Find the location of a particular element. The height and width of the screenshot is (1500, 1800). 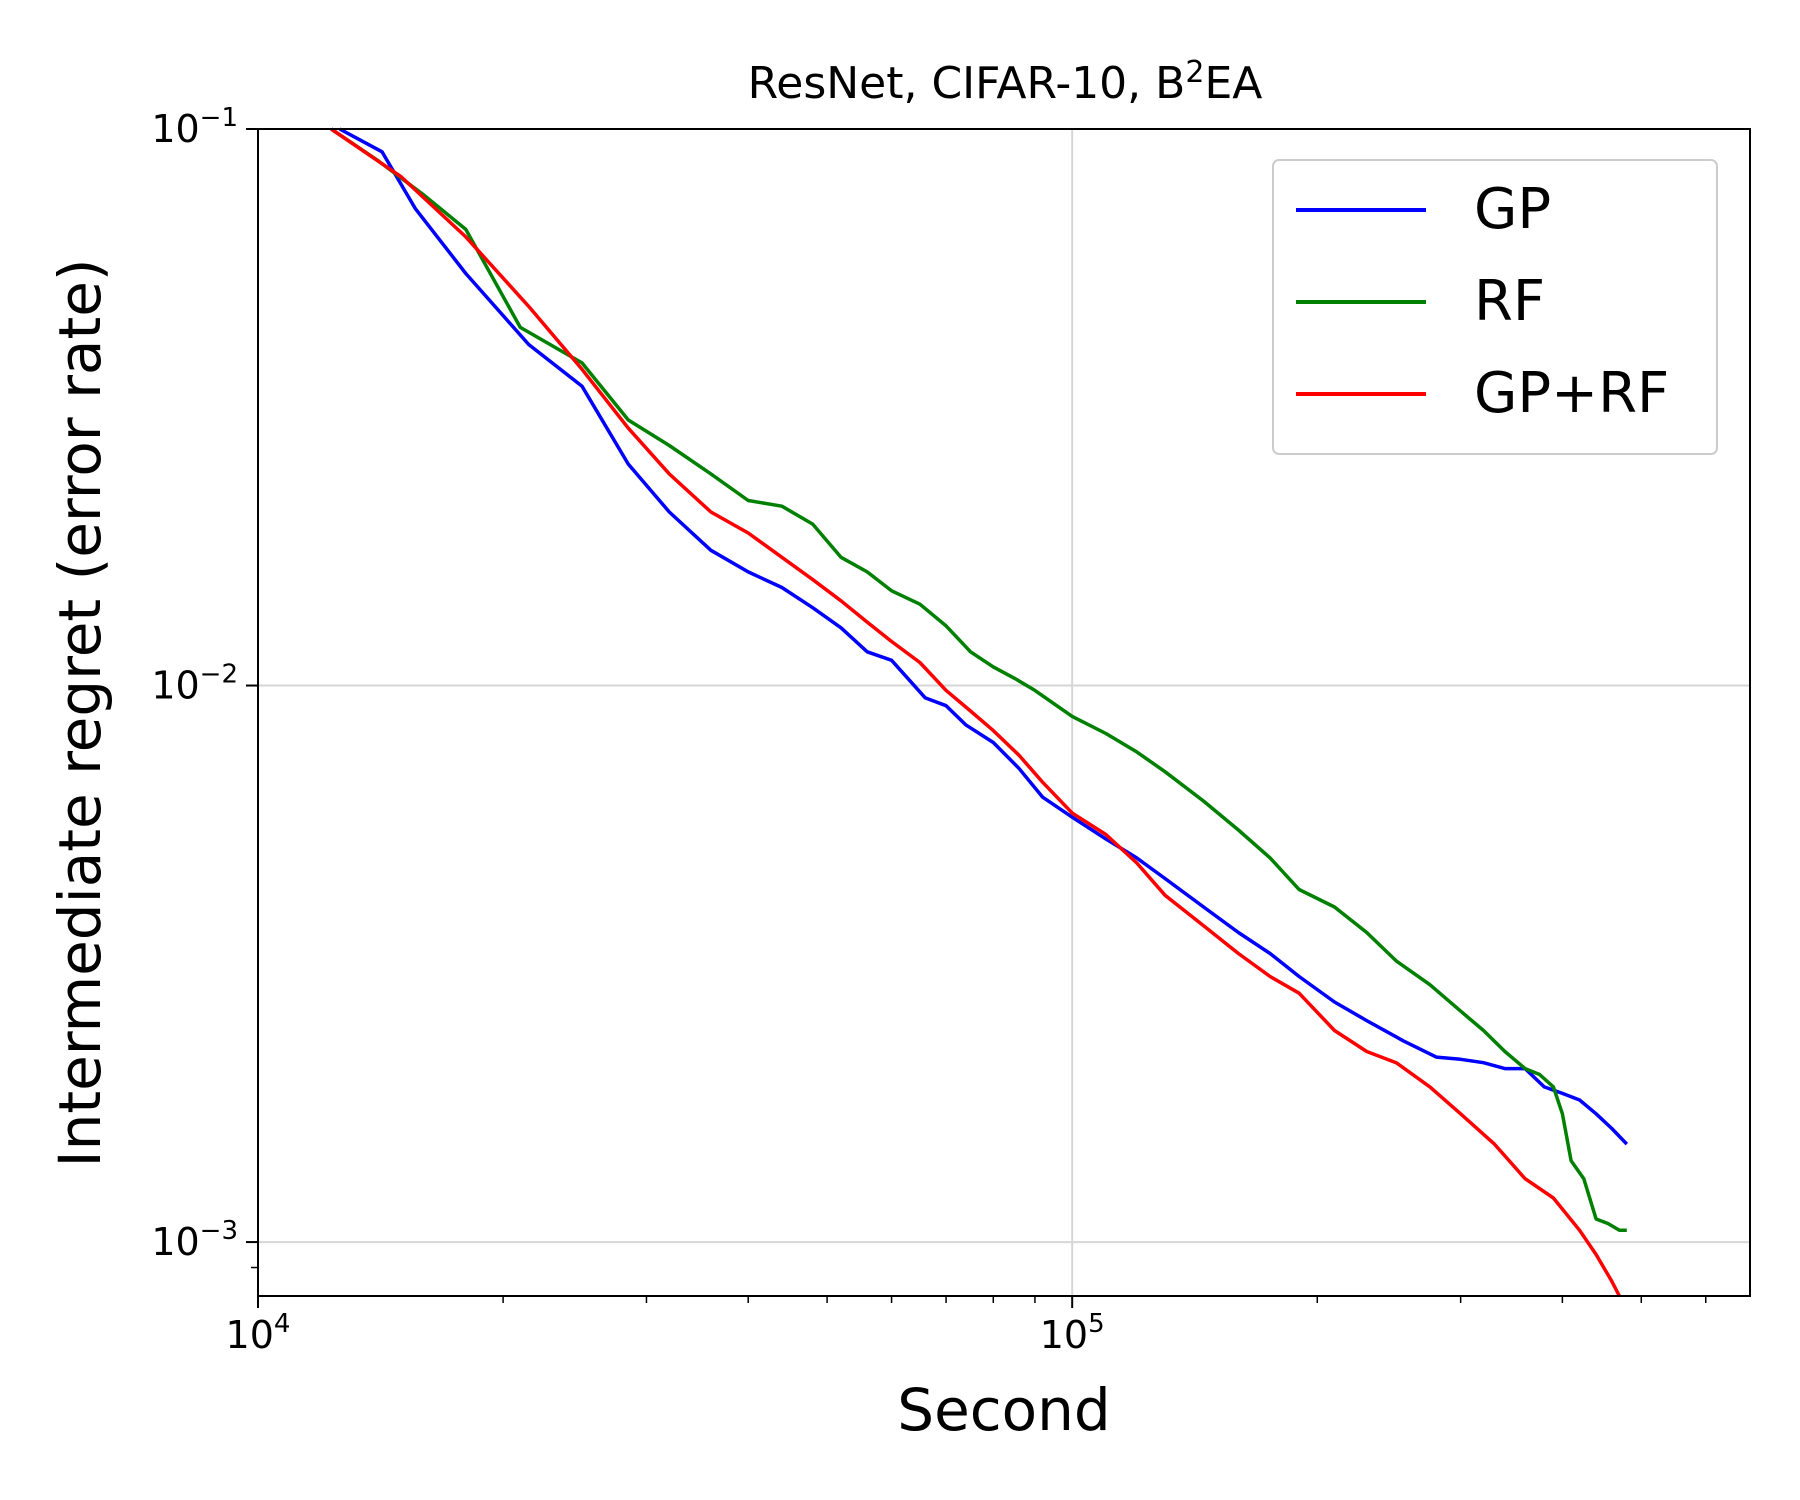

y-axis-label: Intermediate regret (error rate) is located at coordinates (80, 712).